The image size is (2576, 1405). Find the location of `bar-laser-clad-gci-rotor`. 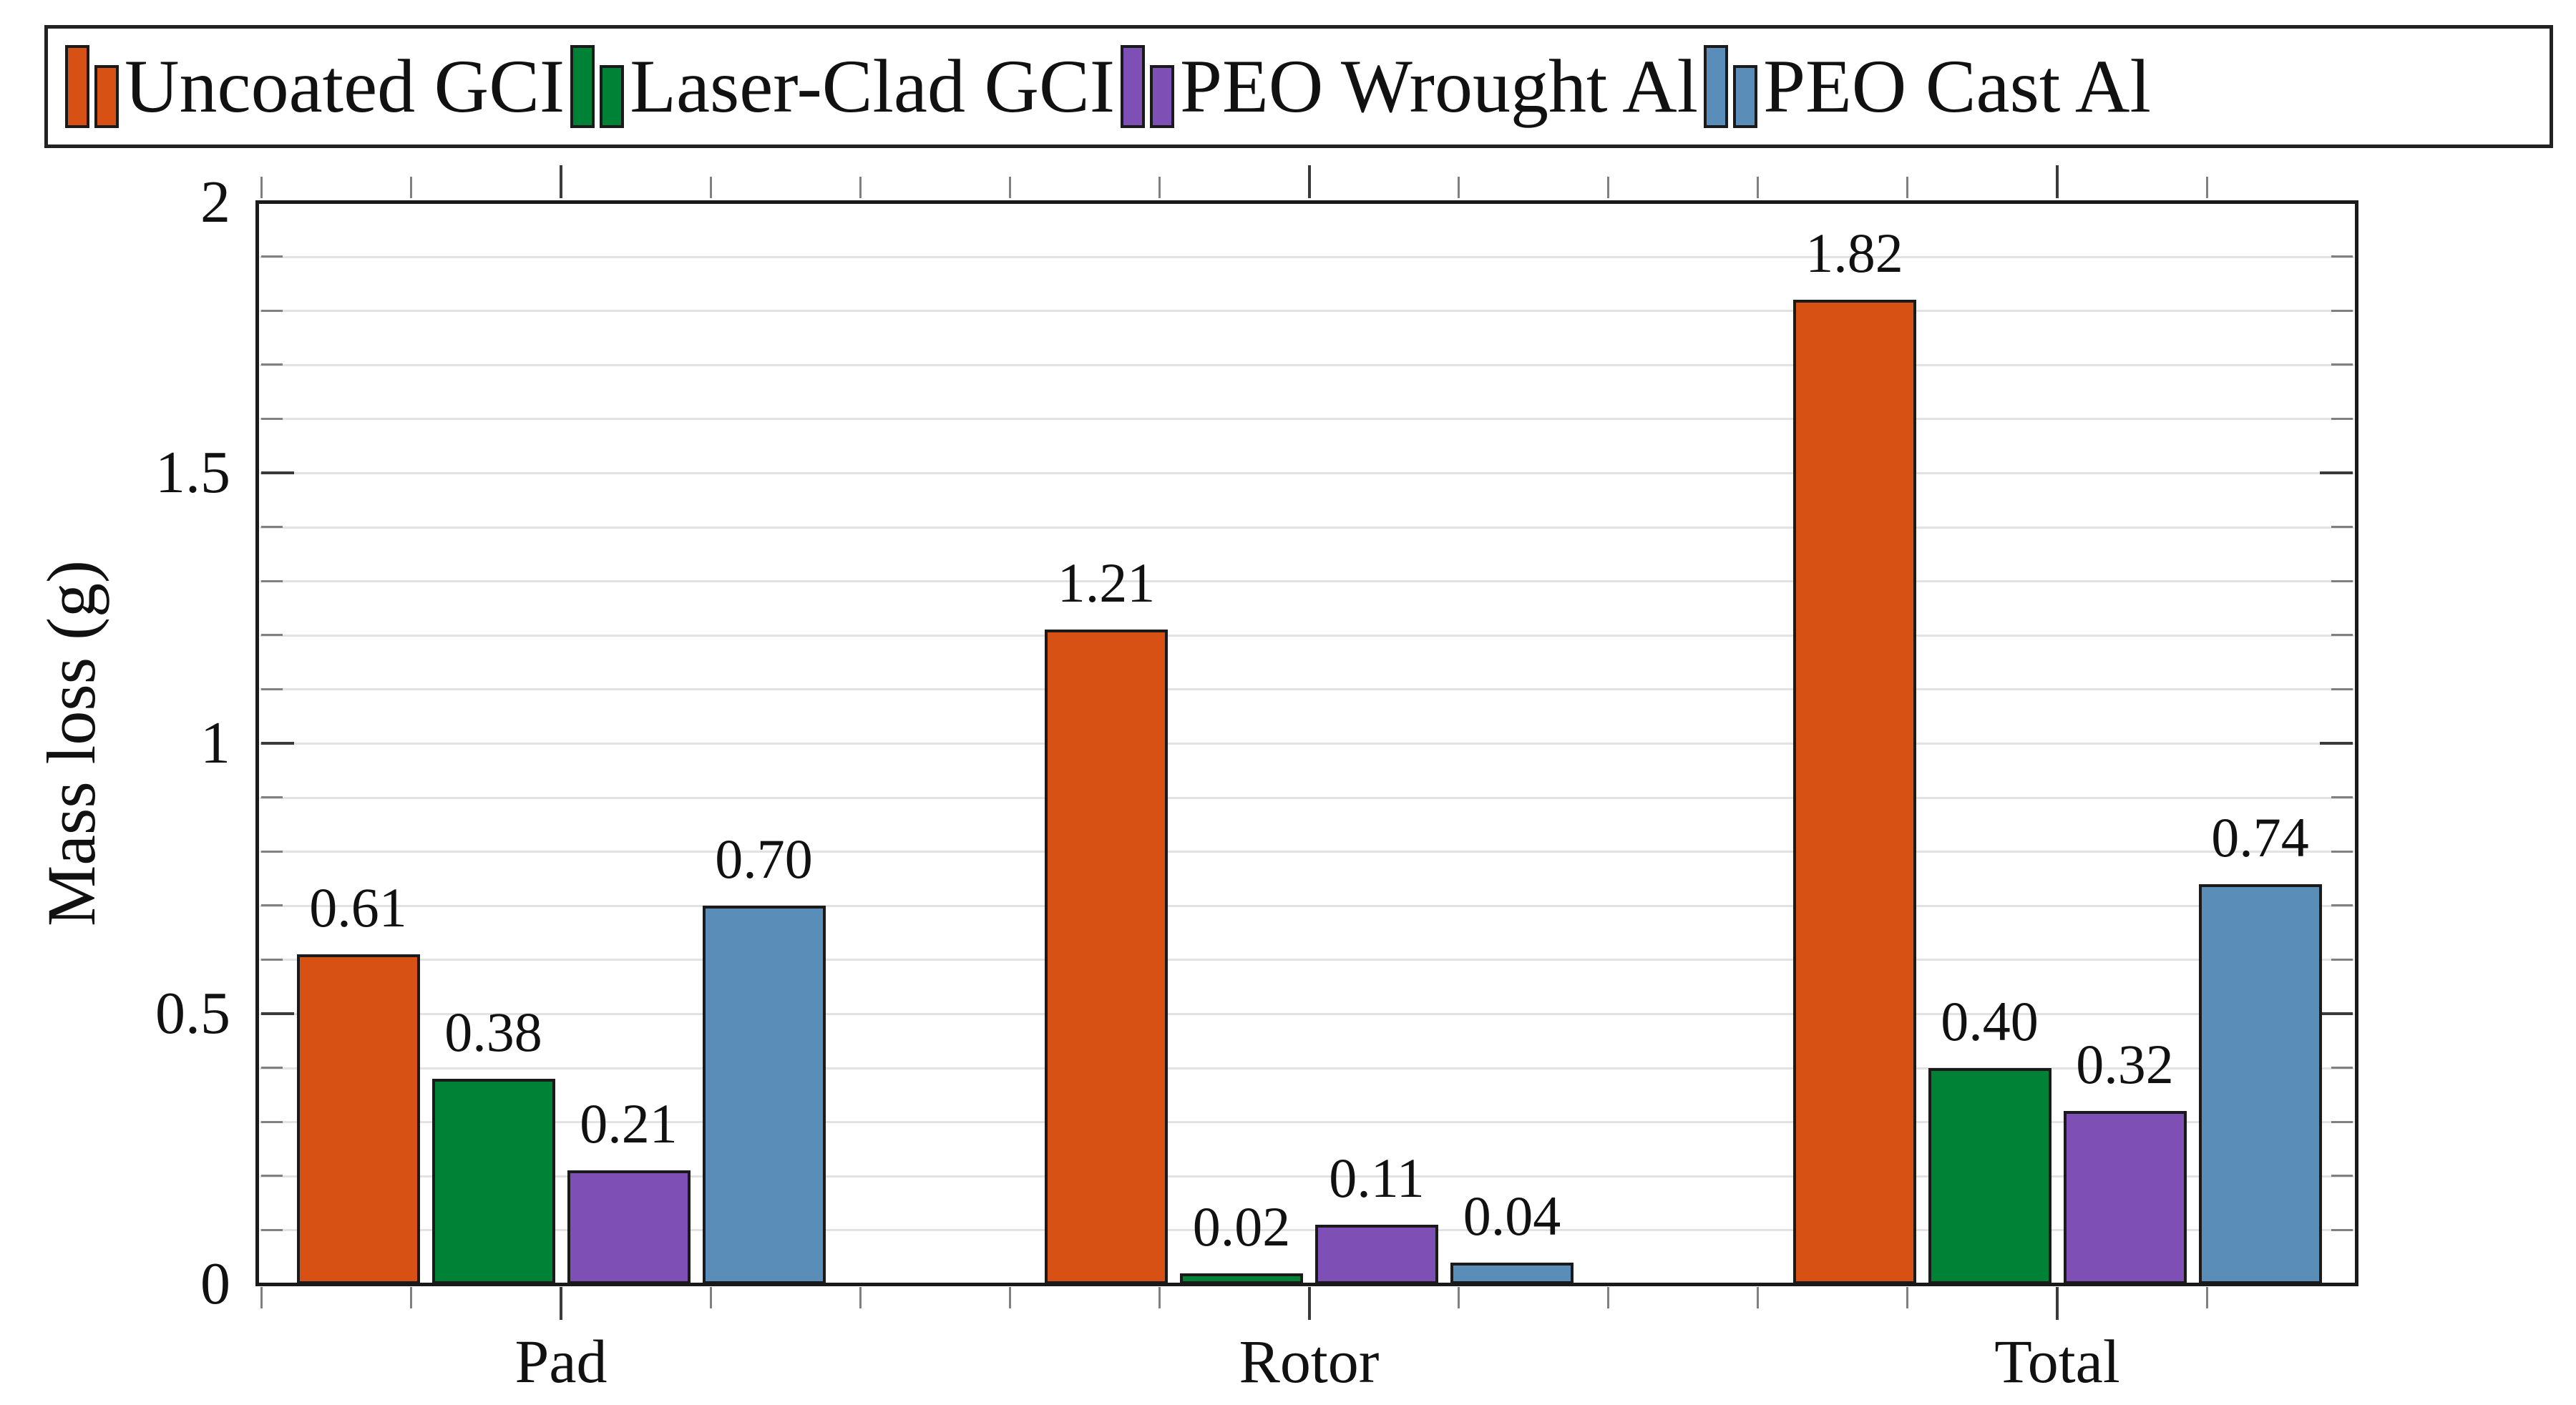

bar-laser-clad-gci-rotor is located at coordinates (1241, 1278).